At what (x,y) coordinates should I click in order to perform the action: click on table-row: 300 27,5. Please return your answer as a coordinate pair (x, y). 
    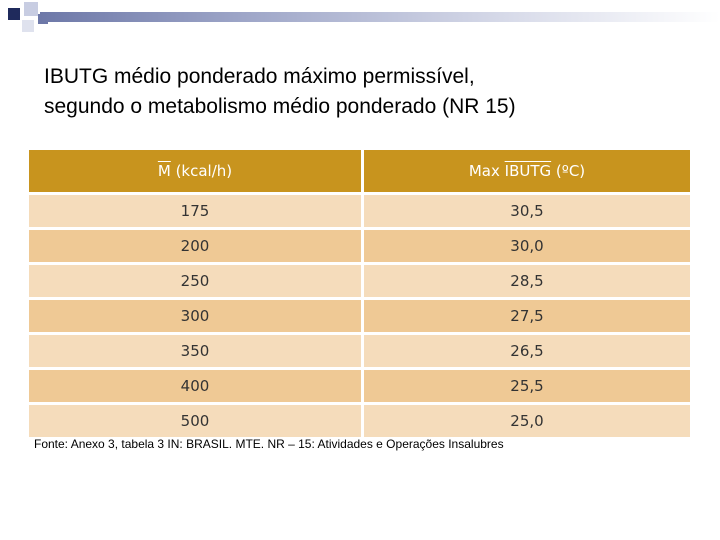
    Looking at the image, I should click on (359, 317).